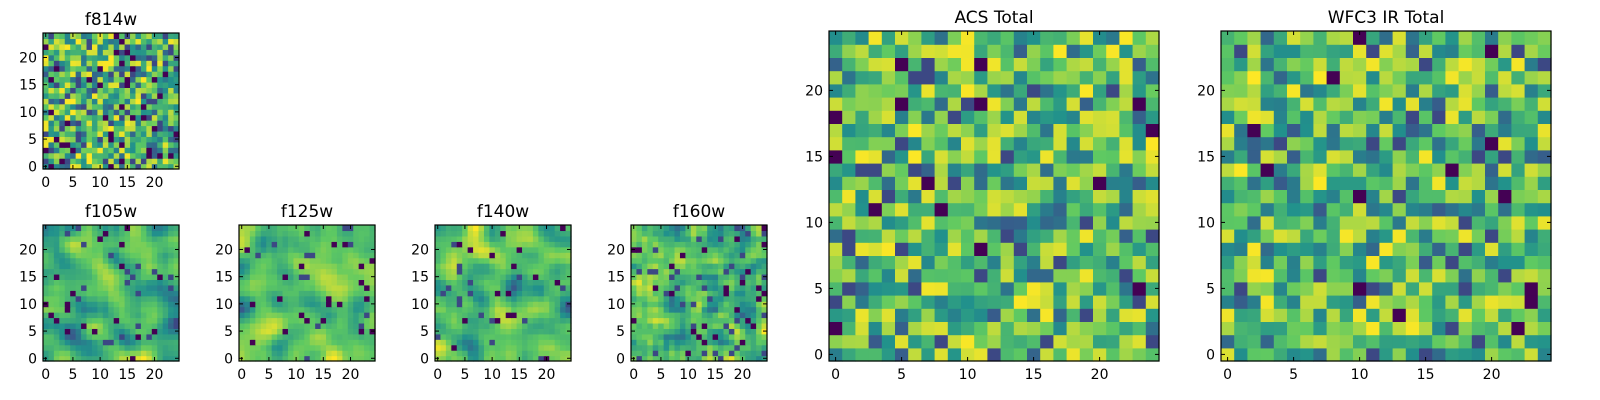 The width and height of the screenshot is (1600, 400). What do you see at coordinates (100, 183) in the screenshot?
I see `x-tick-label: 10` at bounding box center [100, 183].